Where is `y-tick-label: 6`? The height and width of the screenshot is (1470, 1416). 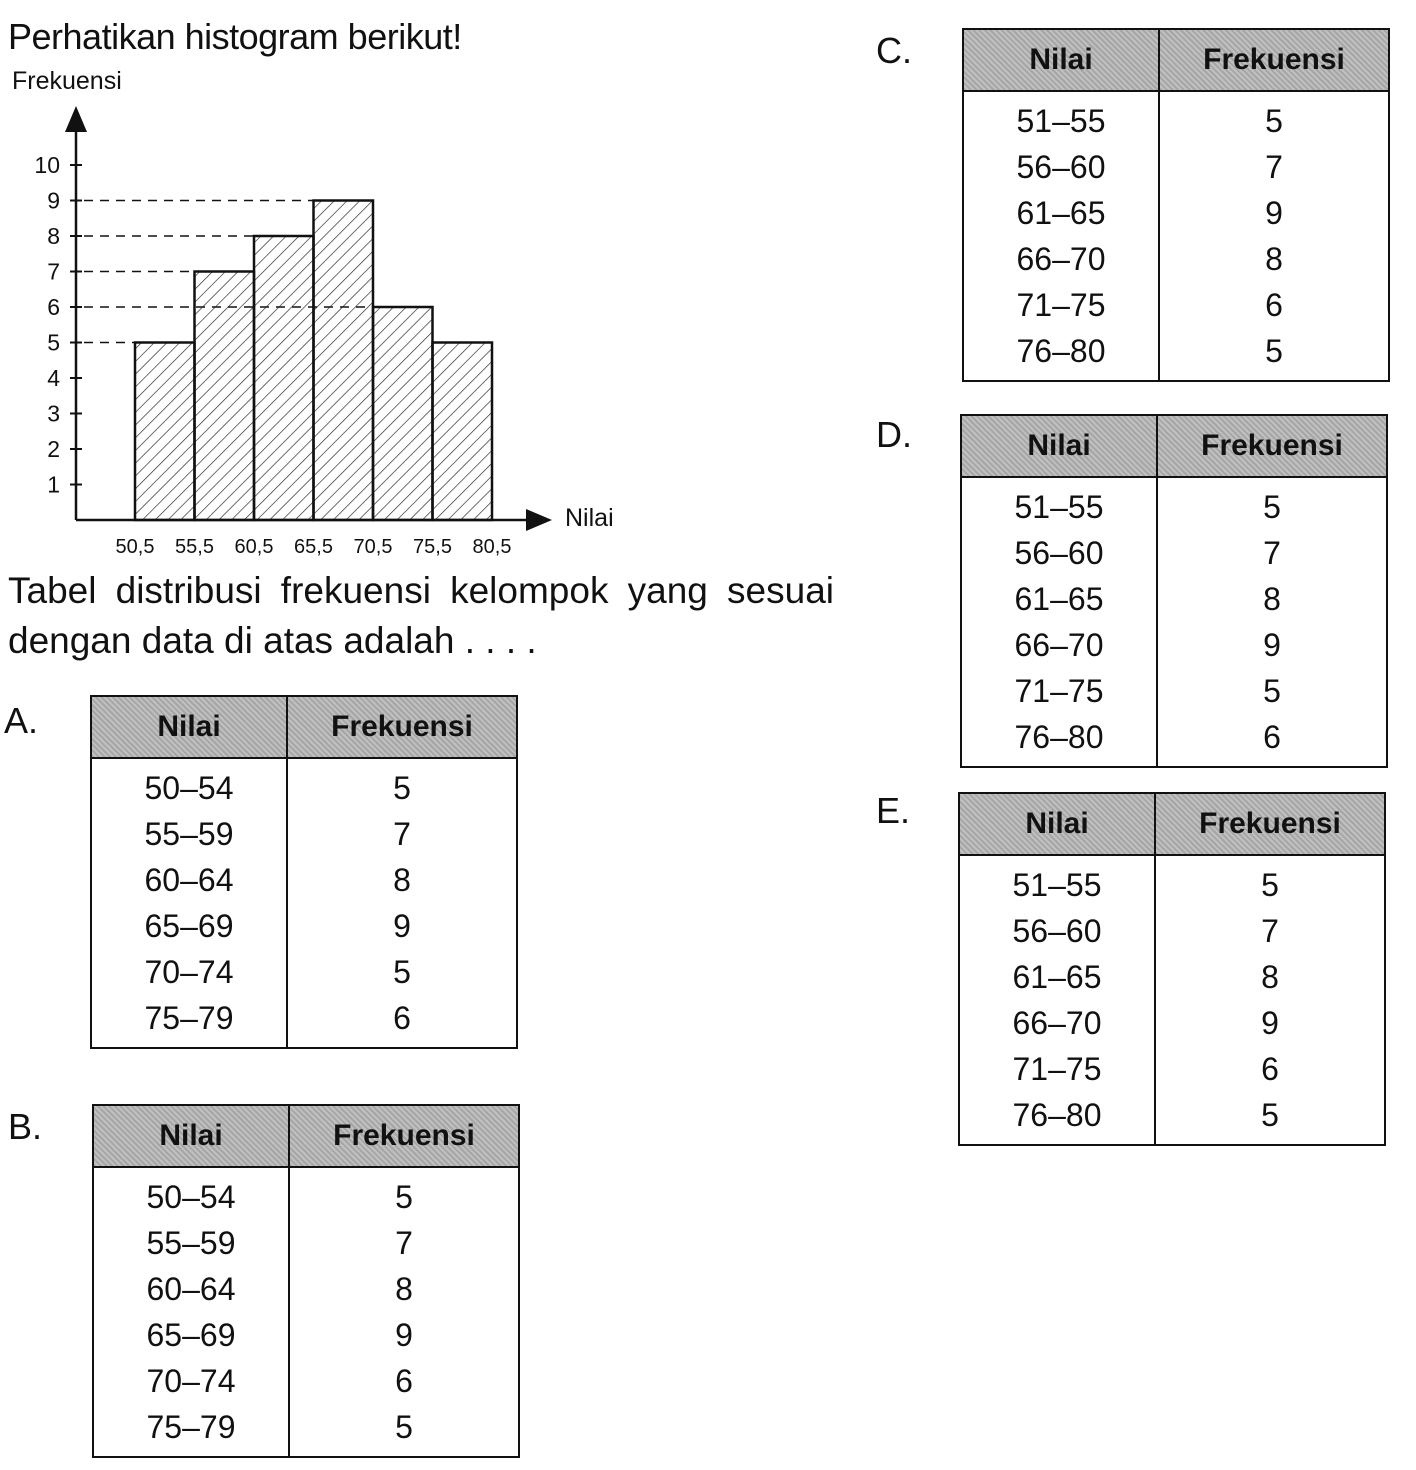
y-tick-label: 6 is located at coordinates (53, 307).